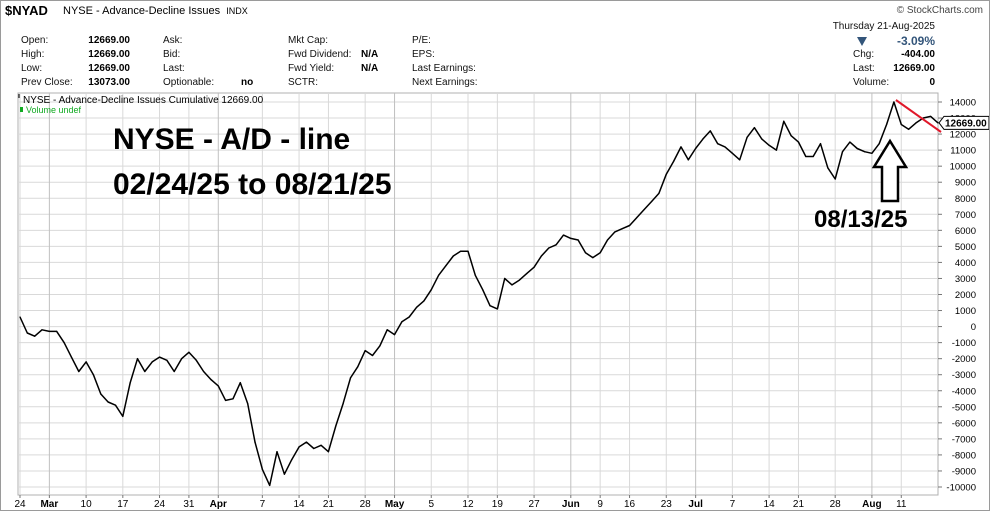  What do you see at coordinates (498, 504) in the screenshot?
I see `x-tick-label: 19` at bounding box center [498, 504].